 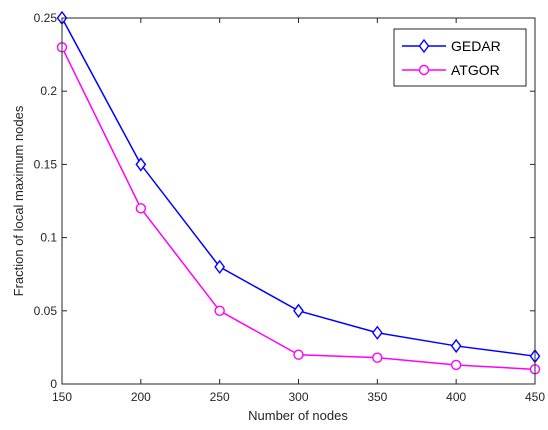 What do you see at coordinates (377, 397) in the screenshot?
I see `x-tick-label: 350` at bounding box center [377, 397].